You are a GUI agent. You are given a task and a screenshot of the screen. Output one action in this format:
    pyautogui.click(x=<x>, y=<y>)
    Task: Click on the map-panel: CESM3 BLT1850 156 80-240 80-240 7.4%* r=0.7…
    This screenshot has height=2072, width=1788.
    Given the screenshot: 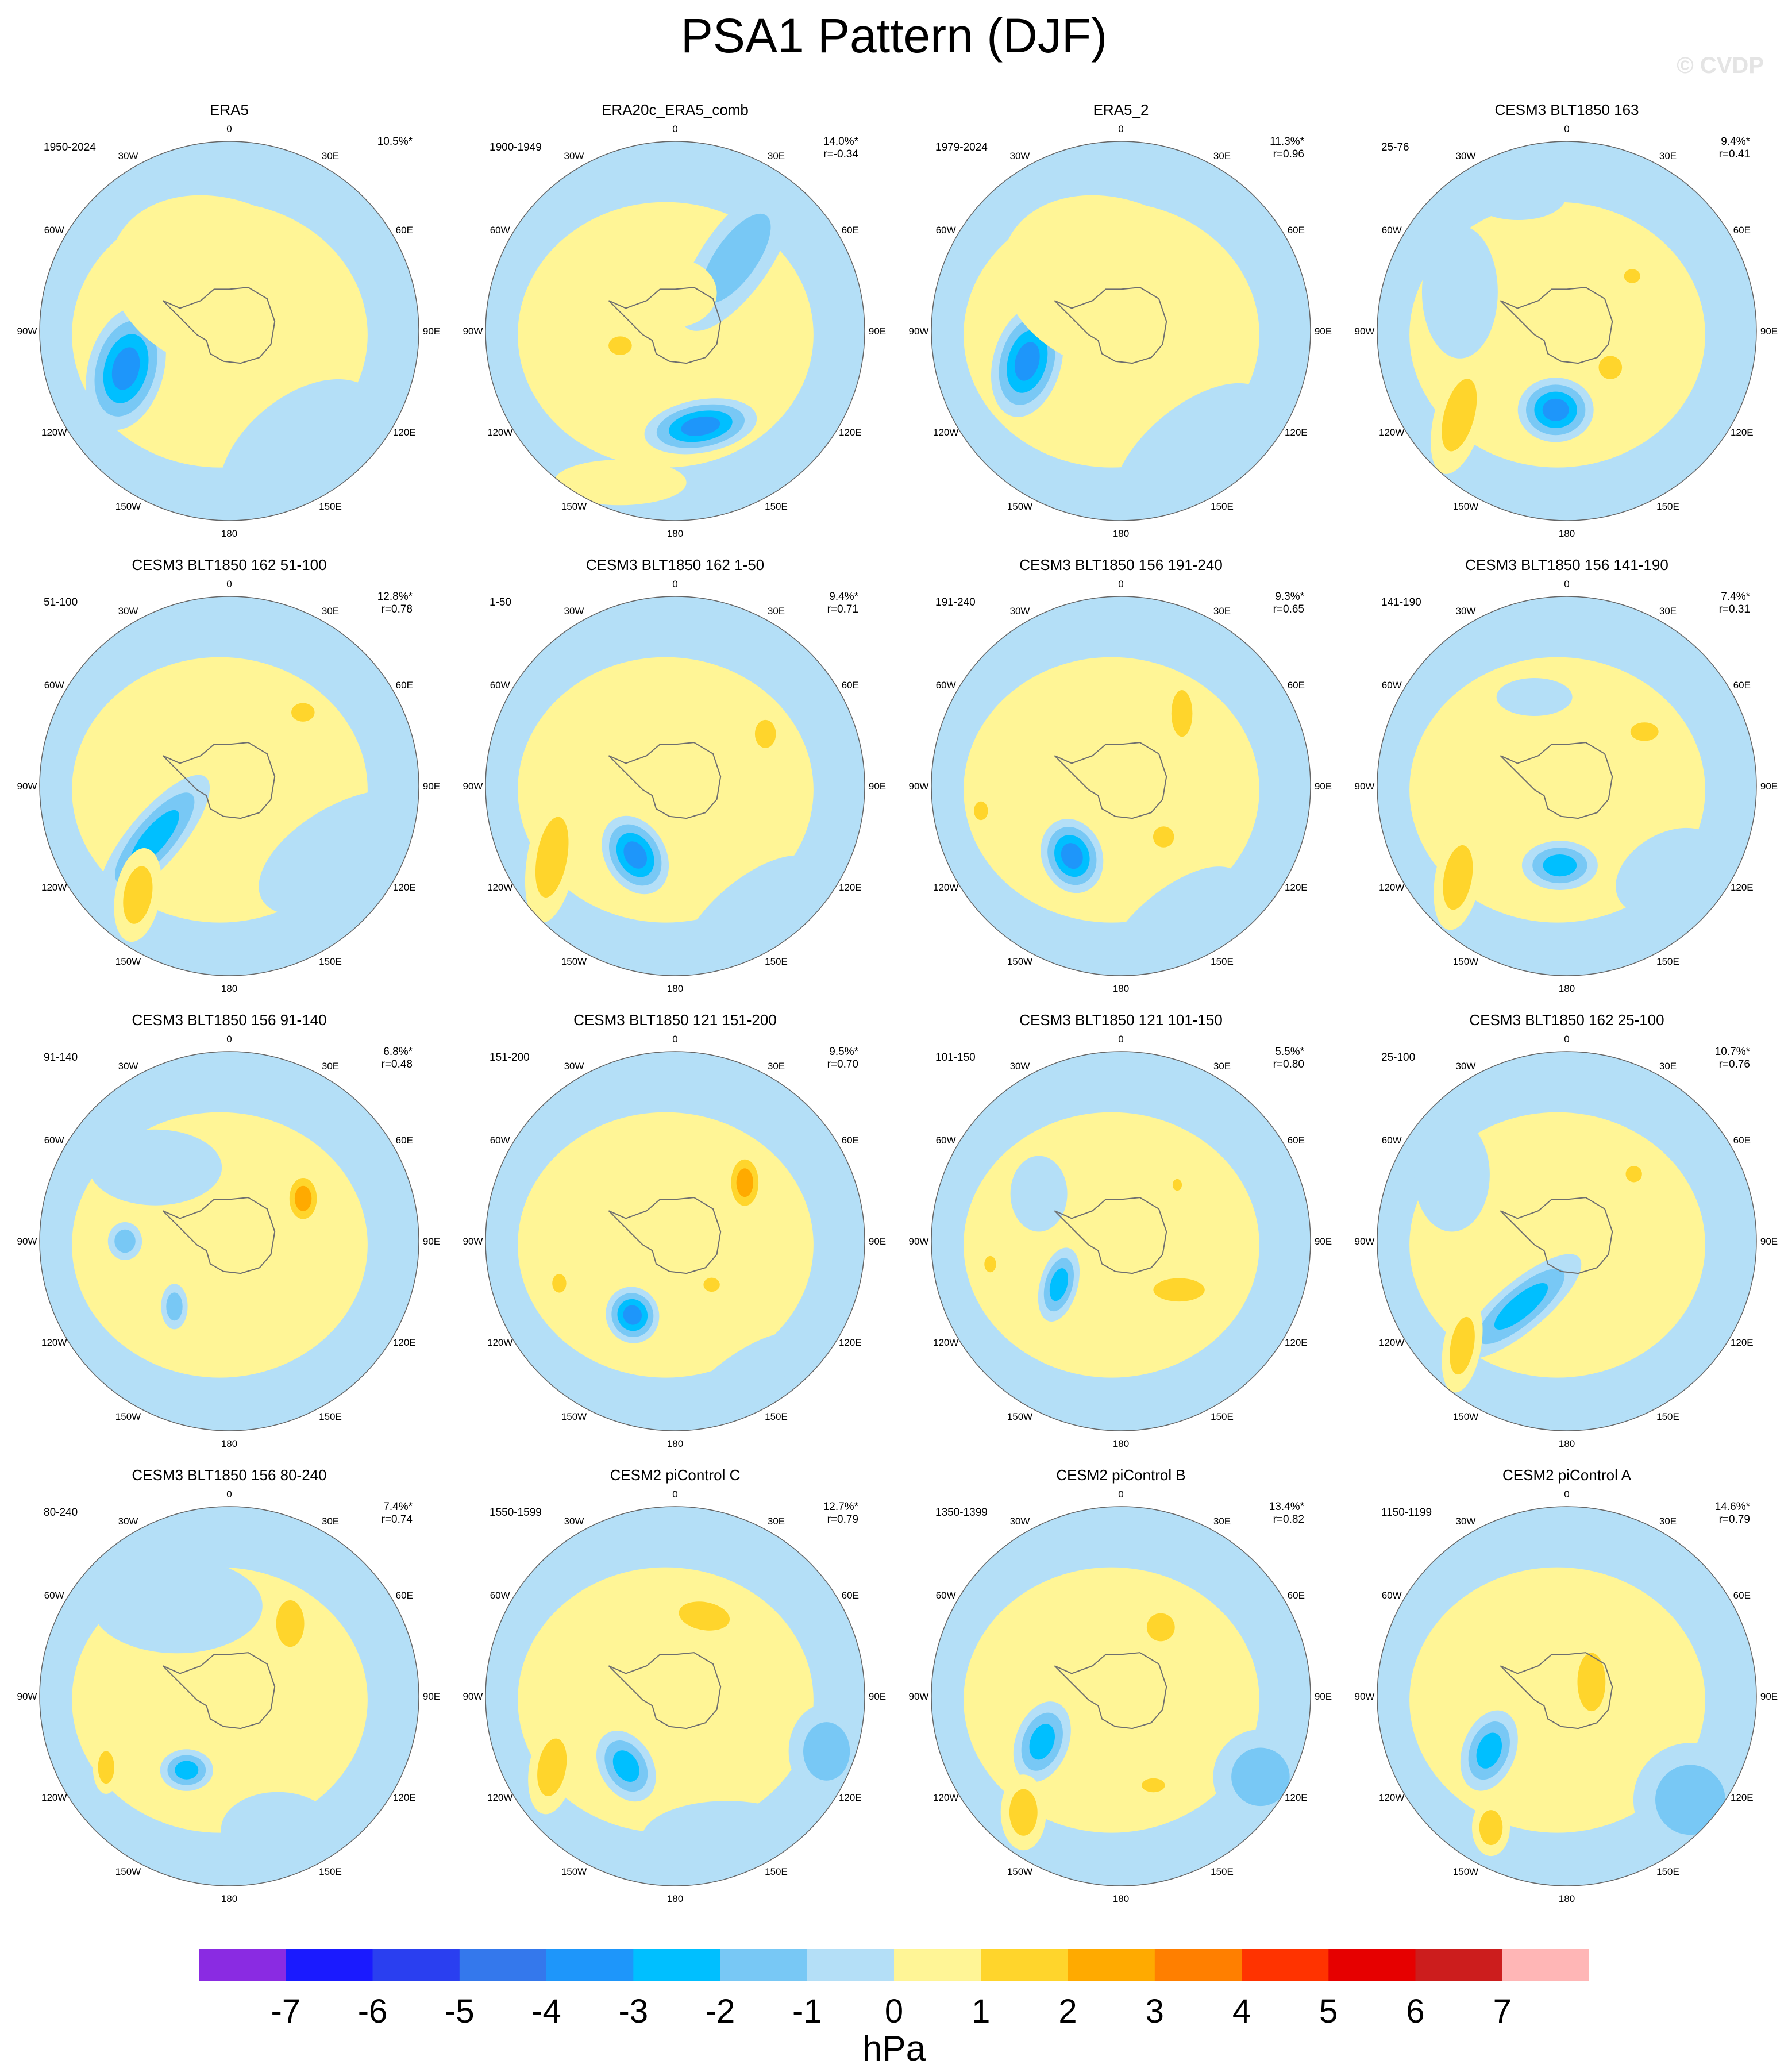 What is the action you would take?
    pyautogui.click(x=229, y=1693)
    